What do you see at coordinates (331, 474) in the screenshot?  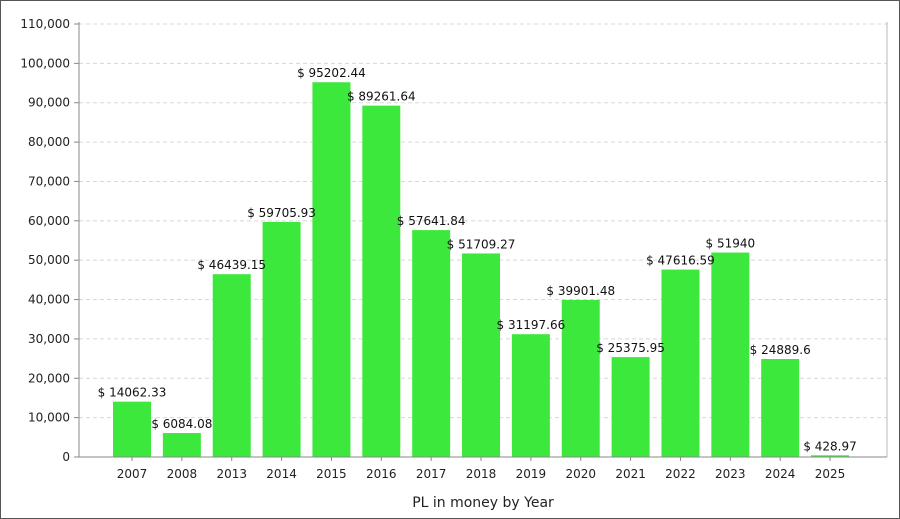 I see `x-tick-label: 2015` at bounding box center [331, 474].